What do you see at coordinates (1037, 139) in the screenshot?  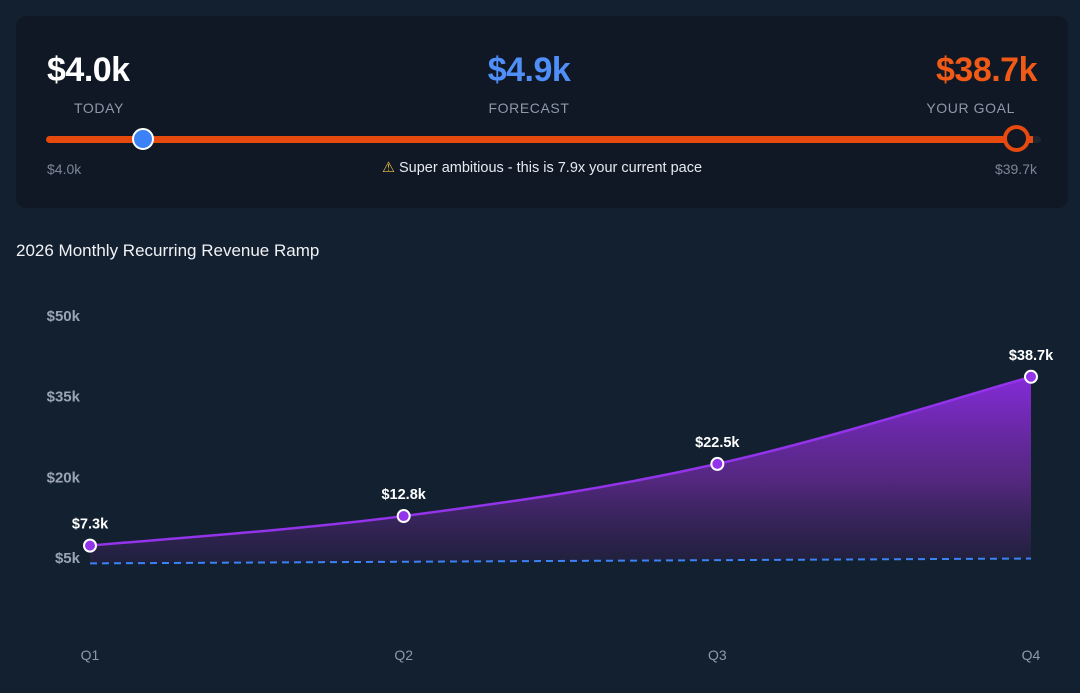 I see `goal-slider-track-end` at bounding box center [1037, 139].